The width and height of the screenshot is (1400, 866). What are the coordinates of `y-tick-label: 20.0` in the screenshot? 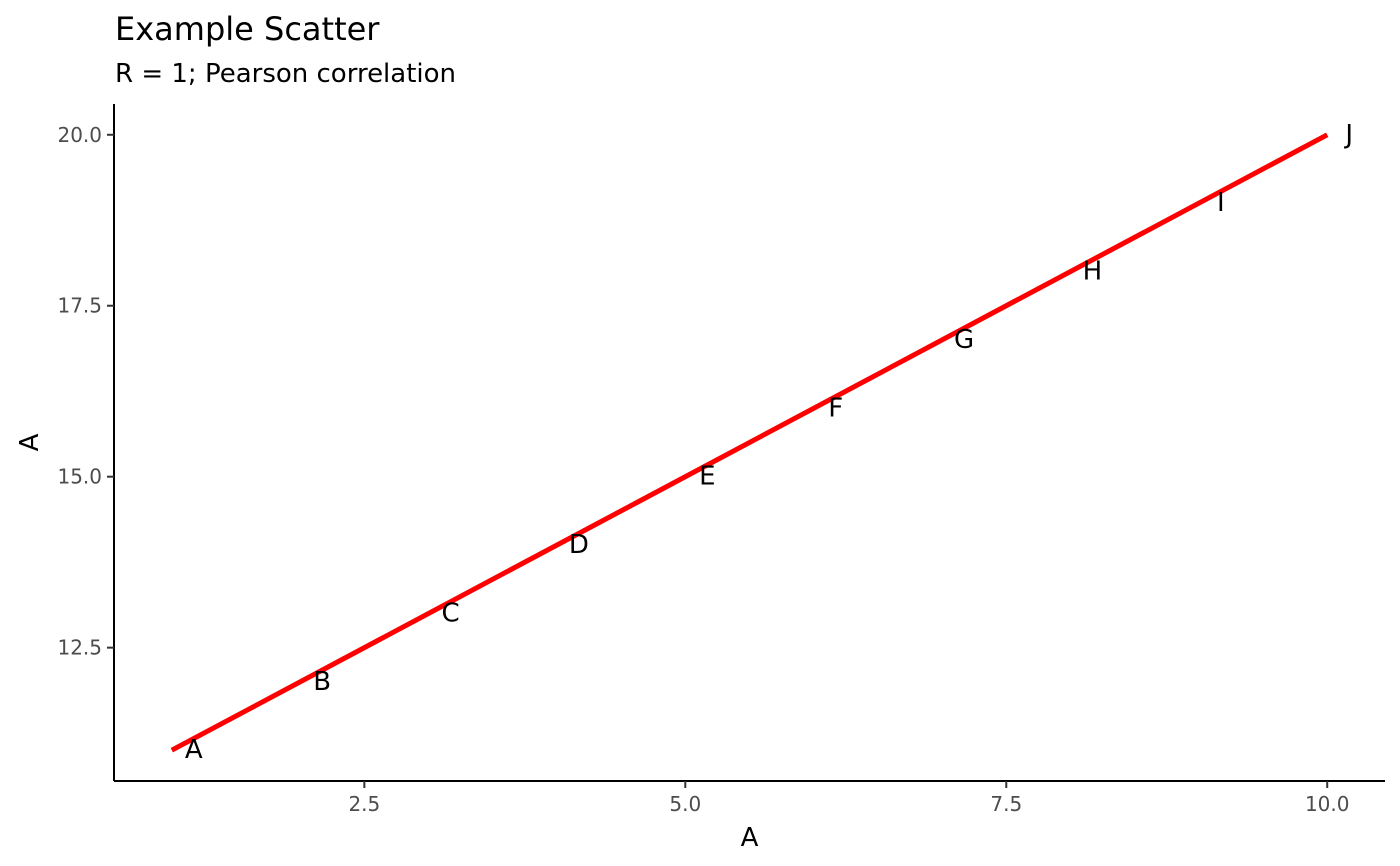 It's located at (79, 135).